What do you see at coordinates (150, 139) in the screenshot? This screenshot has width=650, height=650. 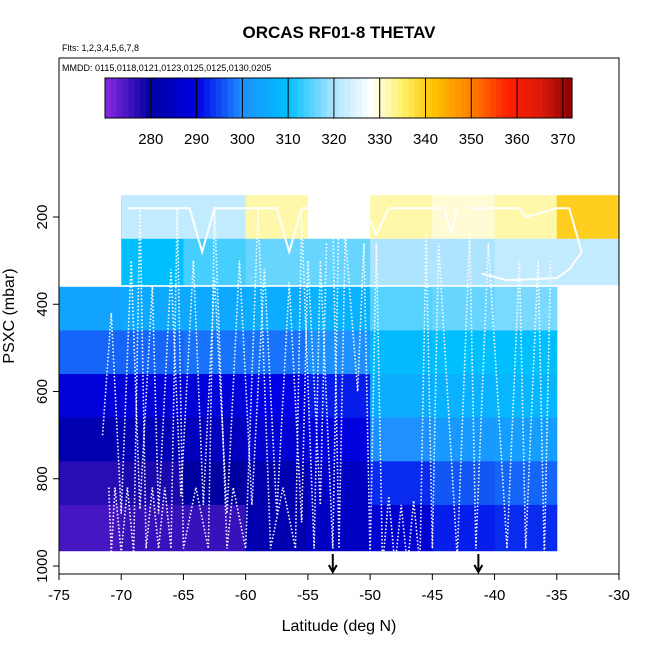 I see `colorbar-tick-label: 280` at bounding box center [150, 139].